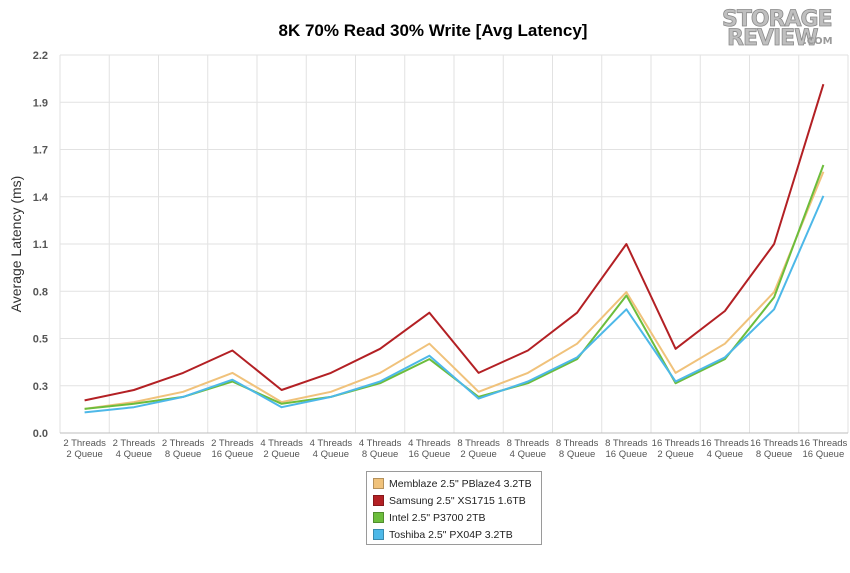 This screenshot has width=850, height=573. I want to click on legend-entry-1: Samsung 2.5" XS1715 1.6TB, so click(454, 500).